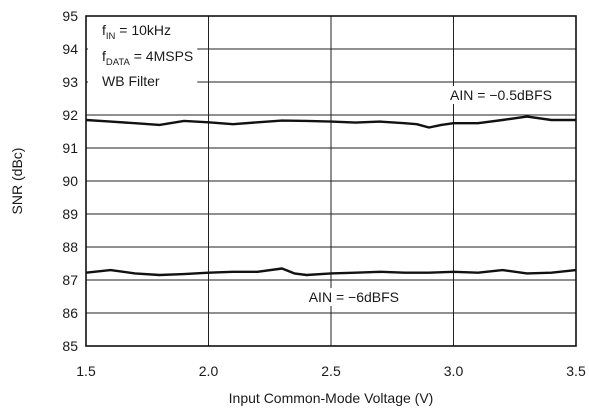 Image resolution: width=589 pixels, height=408 pixels. I want to click on y-tick-label: 94, so click(70, 49).